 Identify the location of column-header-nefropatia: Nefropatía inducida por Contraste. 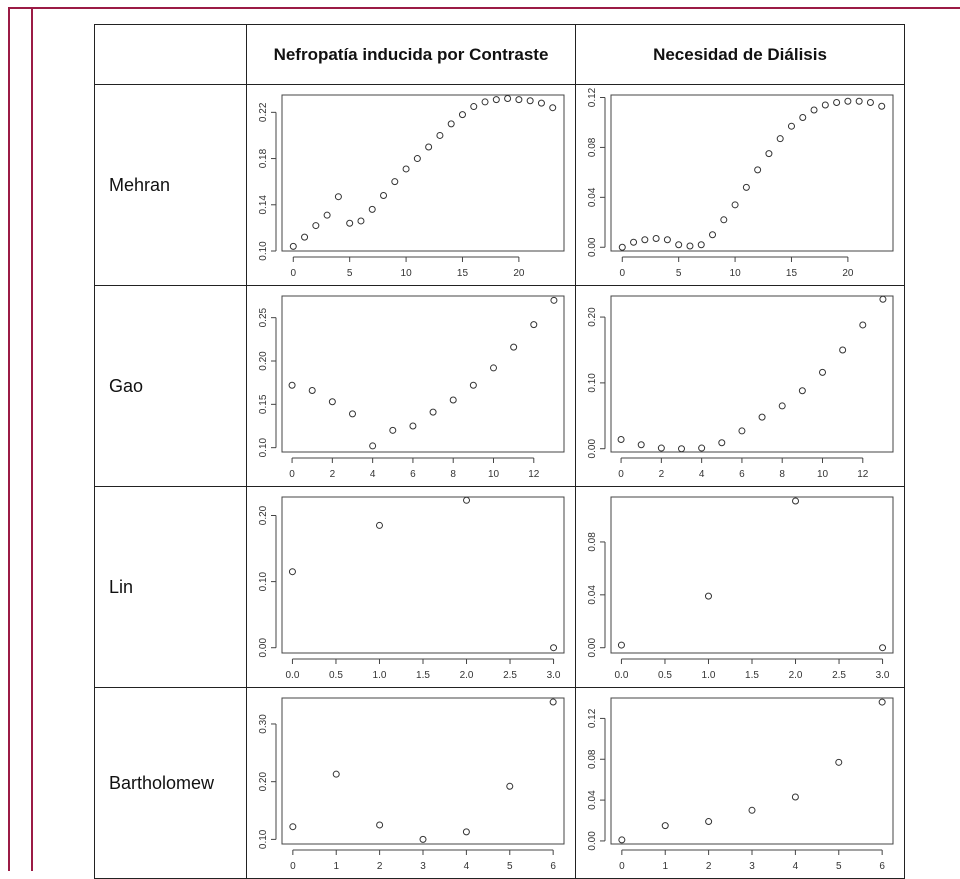
(411, 54).